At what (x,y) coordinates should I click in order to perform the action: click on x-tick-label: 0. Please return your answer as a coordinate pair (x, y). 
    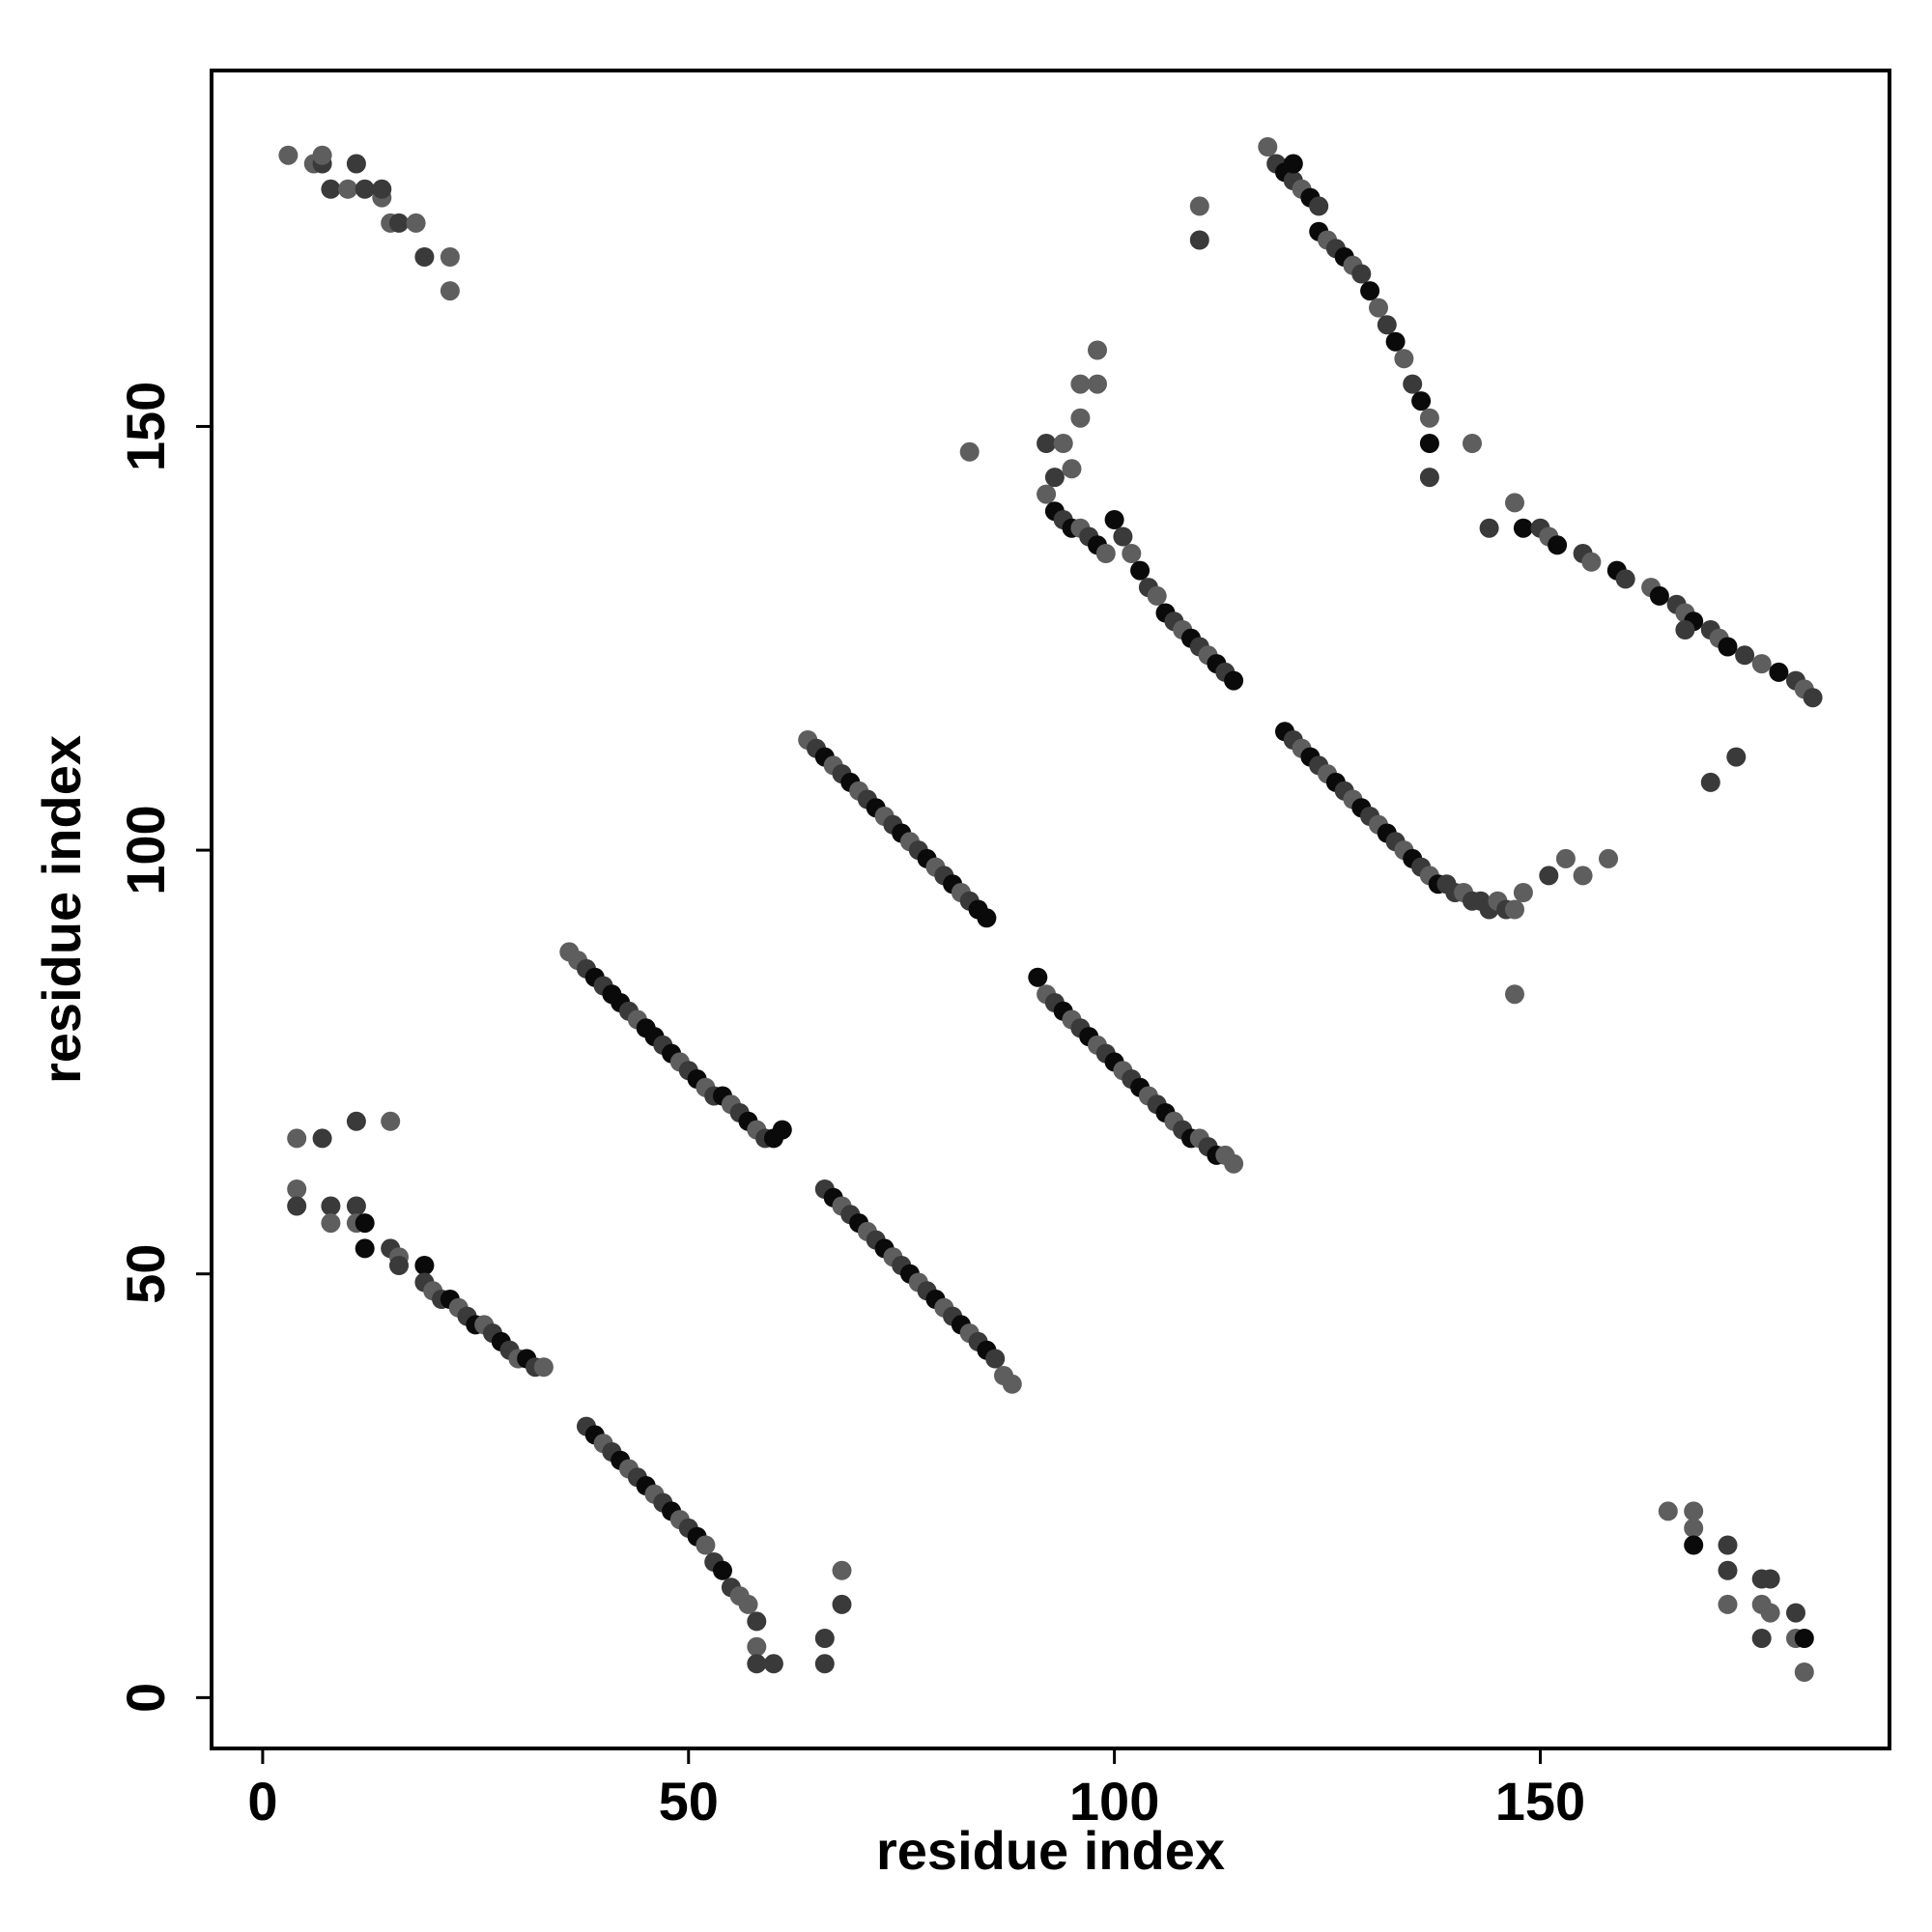
    Looking at the image, I should click on (262, 1801).